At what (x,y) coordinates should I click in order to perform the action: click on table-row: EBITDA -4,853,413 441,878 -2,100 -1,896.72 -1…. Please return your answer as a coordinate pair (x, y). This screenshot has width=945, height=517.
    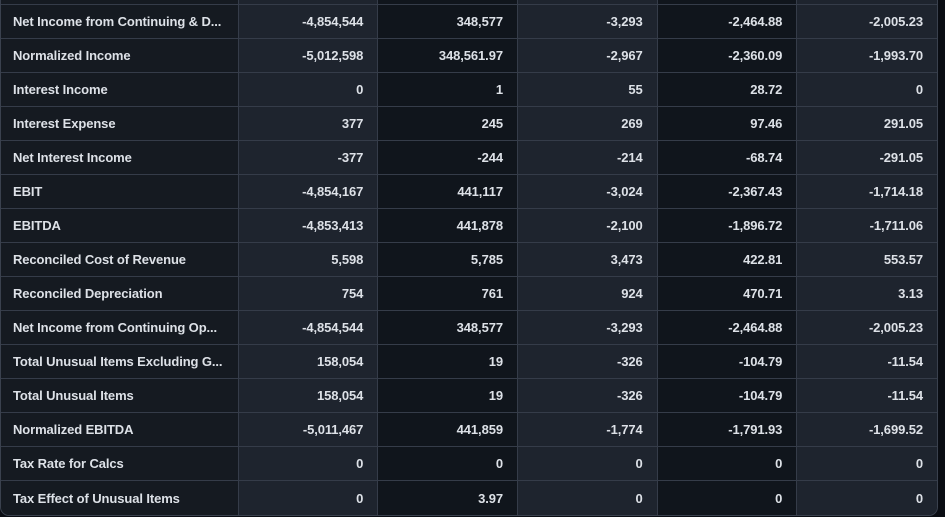
    Looking at the image, I should click on (469, 226).